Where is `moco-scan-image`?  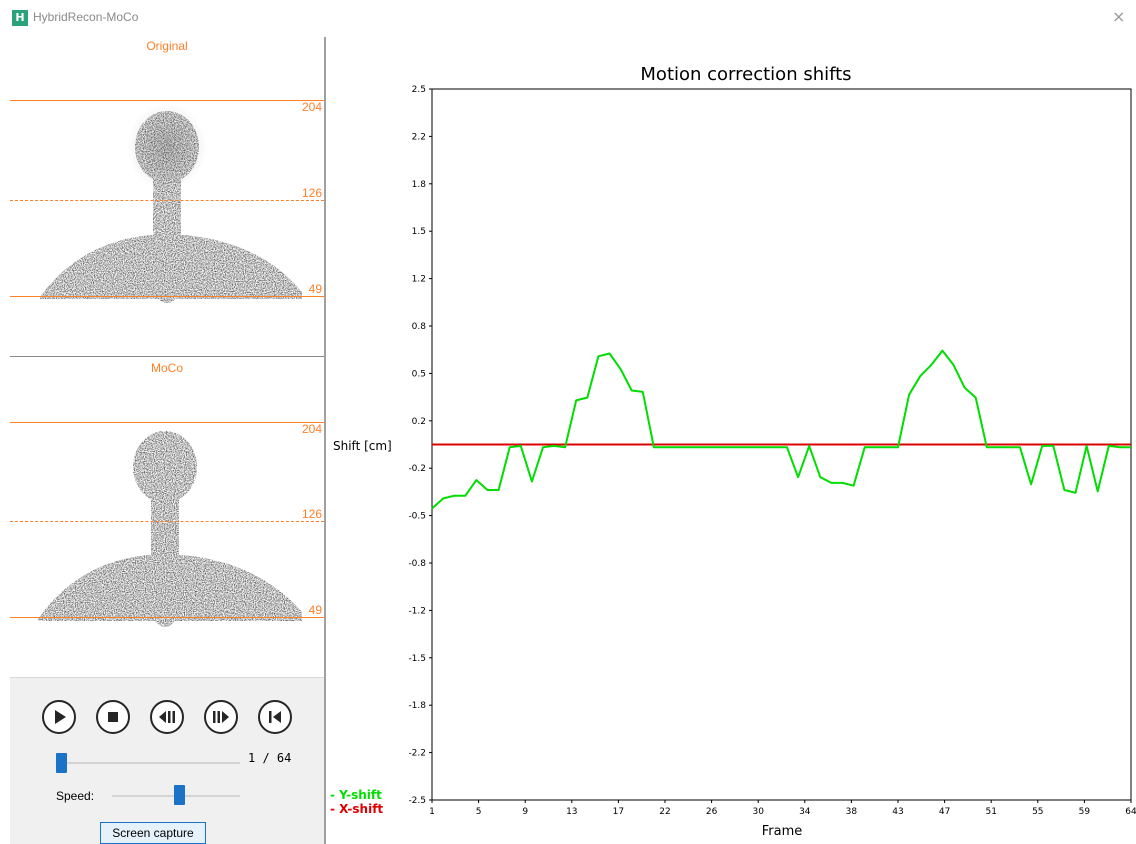 moco-scan-image is located at coordinates (170, 529).